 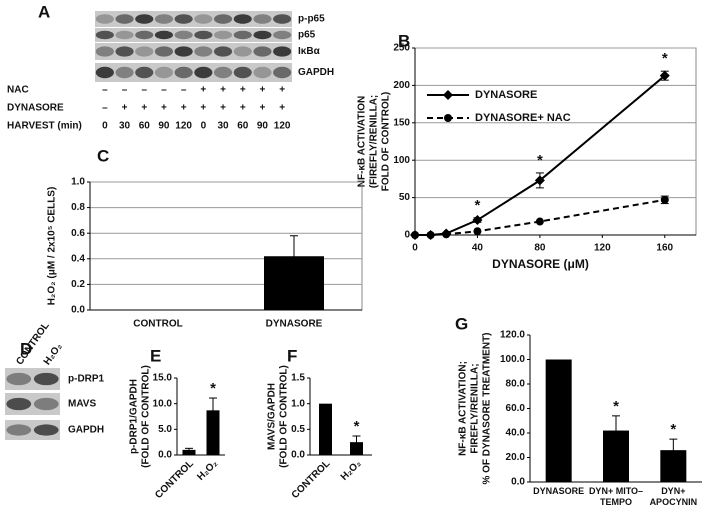 I want to click on y-tick-label: 120.0, so click(x=512, y=335).